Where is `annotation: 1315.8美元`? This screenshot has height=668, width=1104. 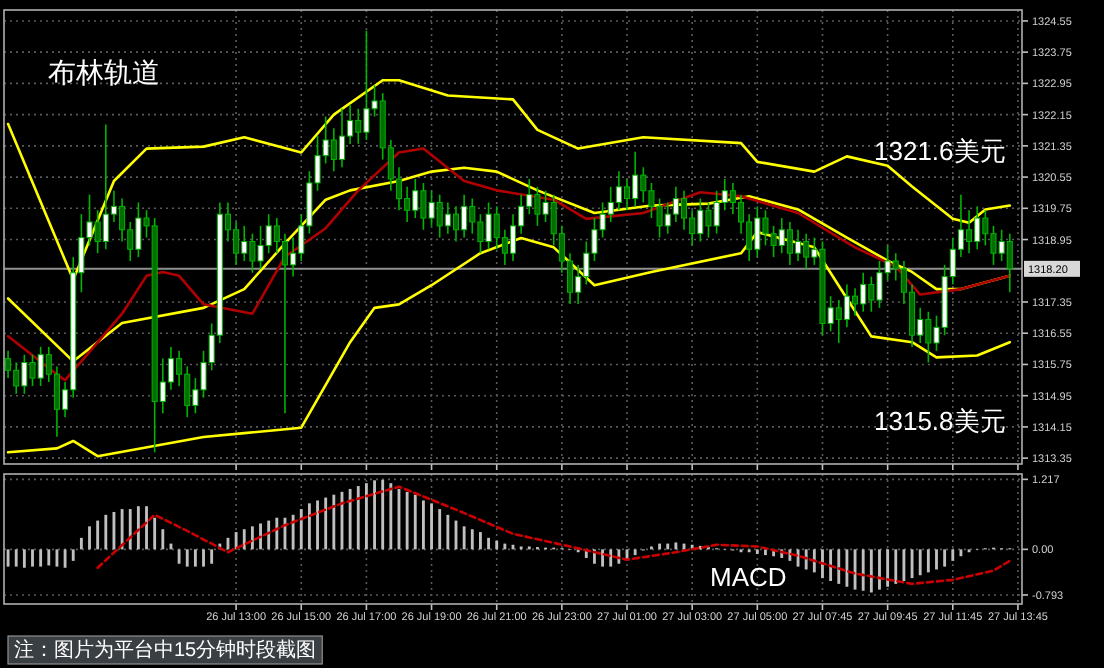 annotation: 1315.8美元 is located at coordinates (940, 421).